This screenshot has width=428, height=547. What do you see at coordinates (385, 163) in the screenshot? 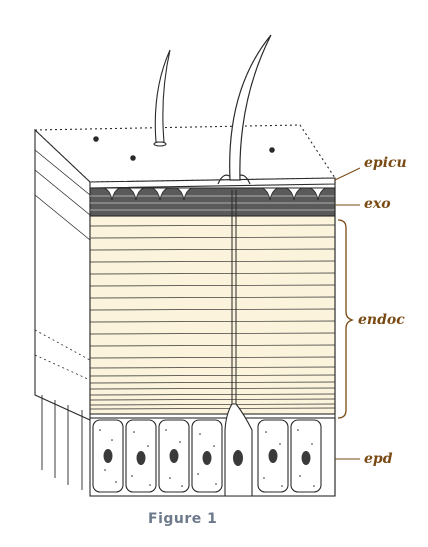
I see `label-epicu: epicu` at bounding box center [385, 163].